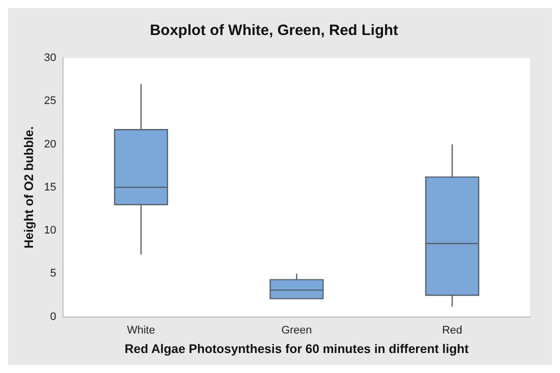  I want to click on y-tick-label: 20, so click(50, 144).